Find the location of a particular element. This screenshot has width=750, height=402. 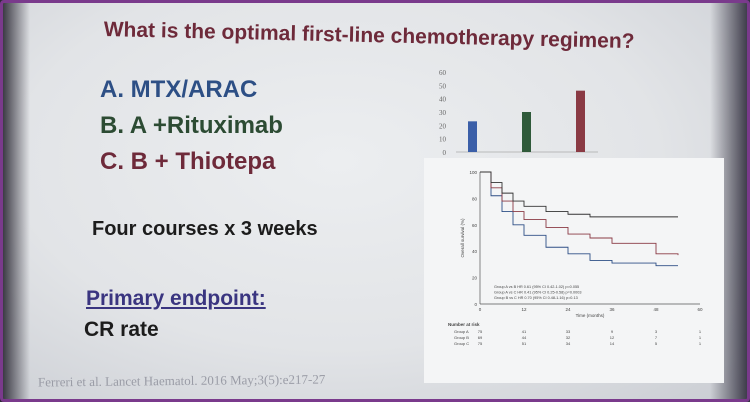

km-series-group-b is located at coordinates (579, 213).